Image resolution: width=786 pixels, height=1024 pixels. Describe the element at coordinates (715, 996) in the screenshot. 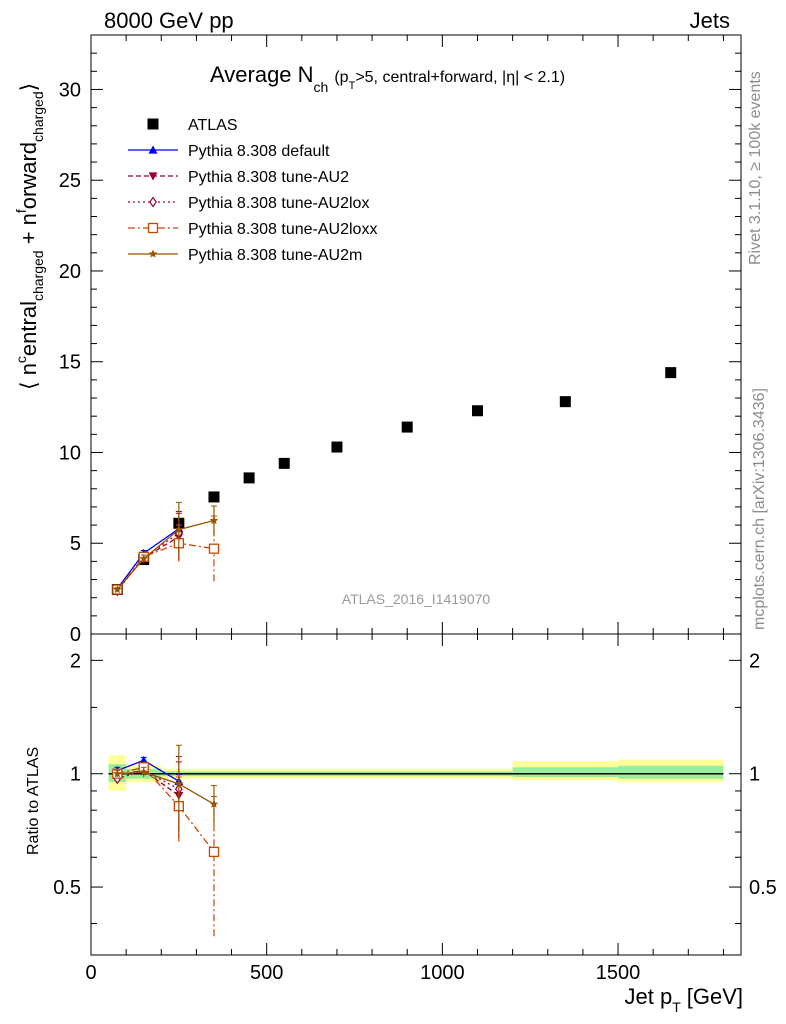

I see `x-axis-label-unit: [GeV]` at that location.